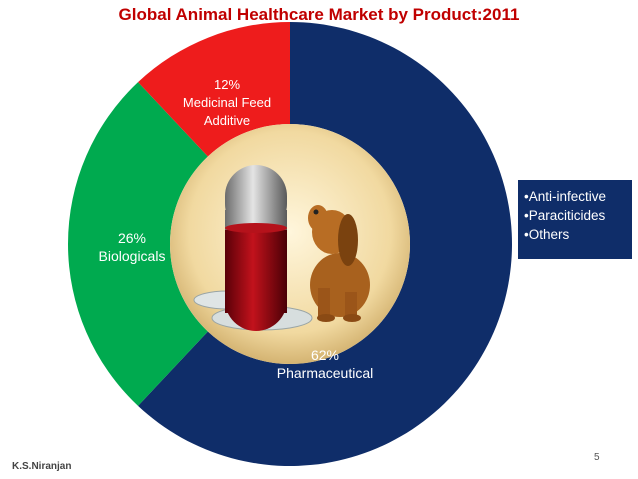 The width and height of the screenshot is (638, 479). I want to click on callout-item: •Paraciticides, so click(565, 215).